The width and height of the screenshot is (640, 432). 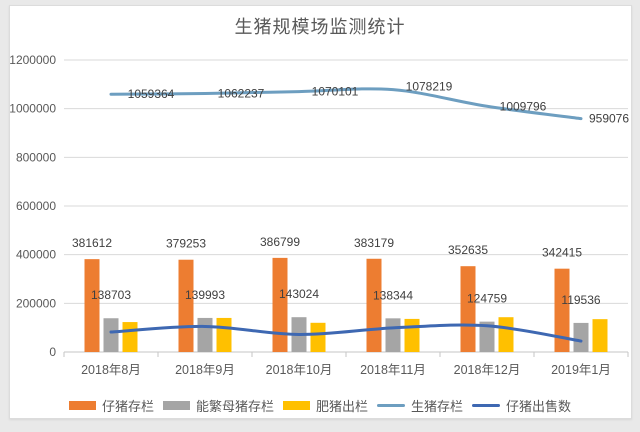 I want to click on bar-data-label: 119536, so click(x=580, y=300).